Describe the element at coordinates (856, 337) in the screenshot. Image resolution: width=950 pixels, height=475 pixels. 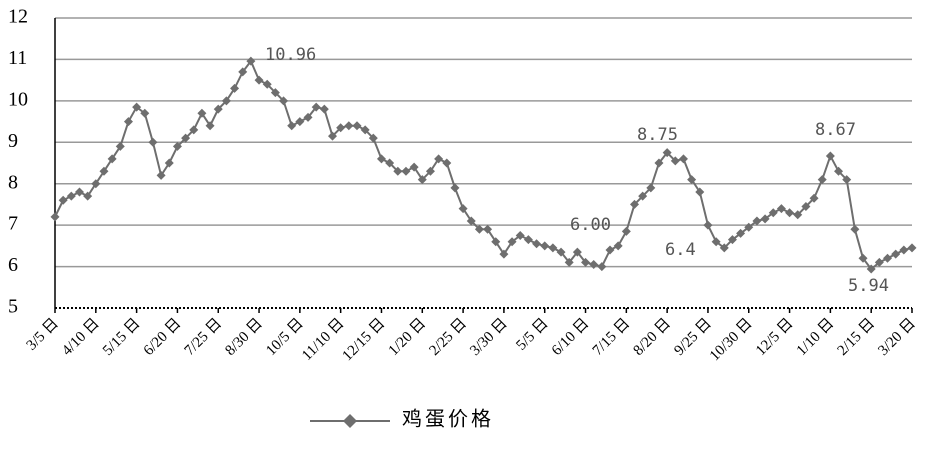
I see `x-tick-label: 2/15 日` at that location.